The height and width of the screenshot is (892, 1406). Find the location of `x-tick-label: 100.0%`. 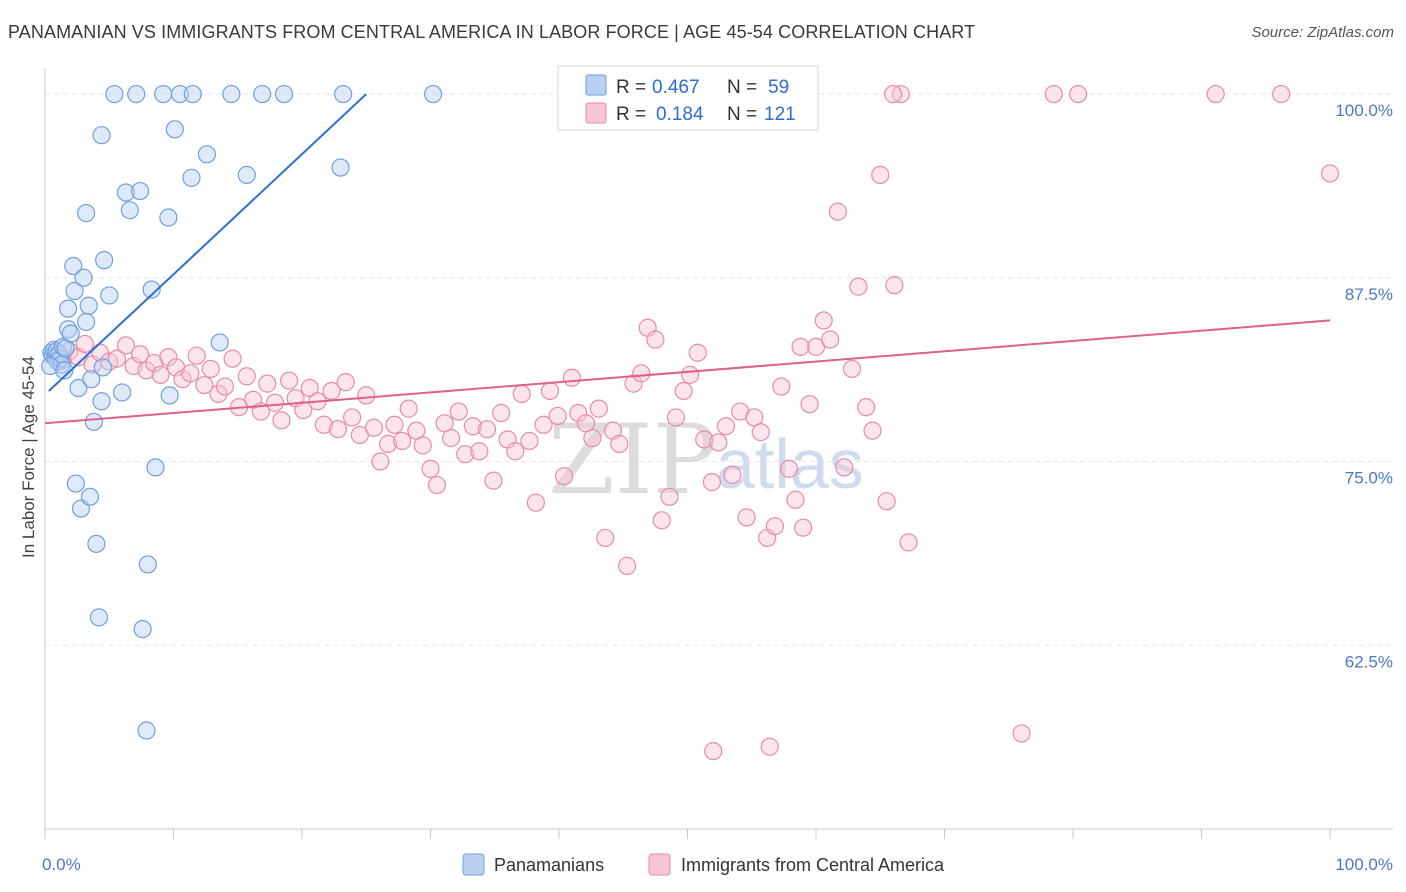

x-tick-label: 100.0% is located at coordinates (1364, 864).